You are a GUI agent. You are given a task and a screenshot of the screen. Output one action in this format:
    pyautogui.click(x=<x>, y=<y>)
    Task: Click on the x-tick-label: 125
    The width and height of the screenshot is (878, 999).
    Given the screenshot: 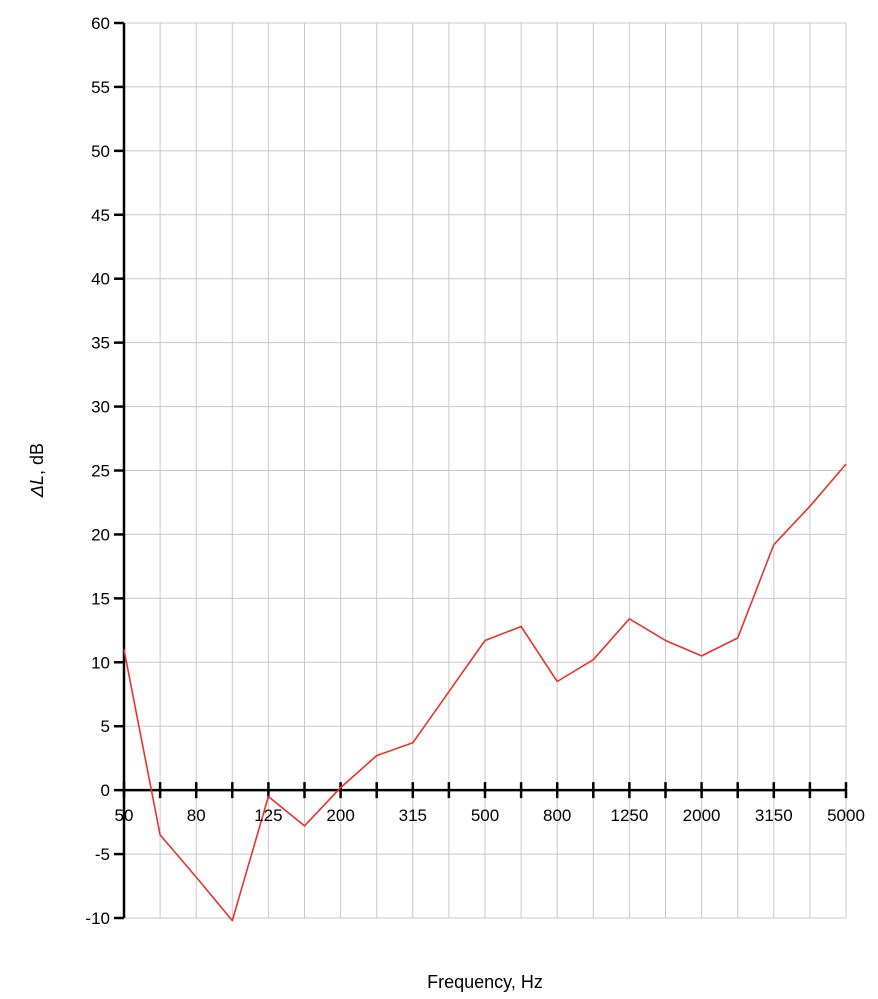 What is the action you would take?
    pyautogui.click(x=268, y=815)
    